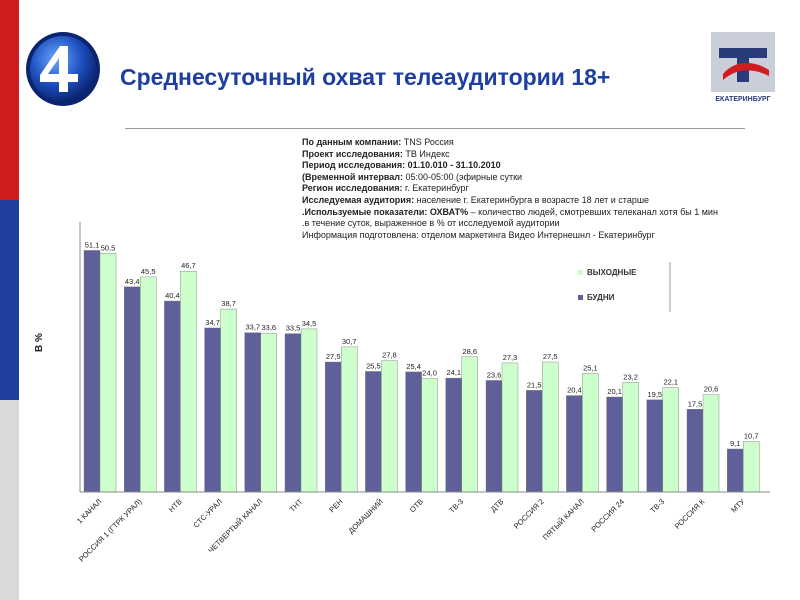  I want to click on channel-4-logo-icon, so click(63, 69).